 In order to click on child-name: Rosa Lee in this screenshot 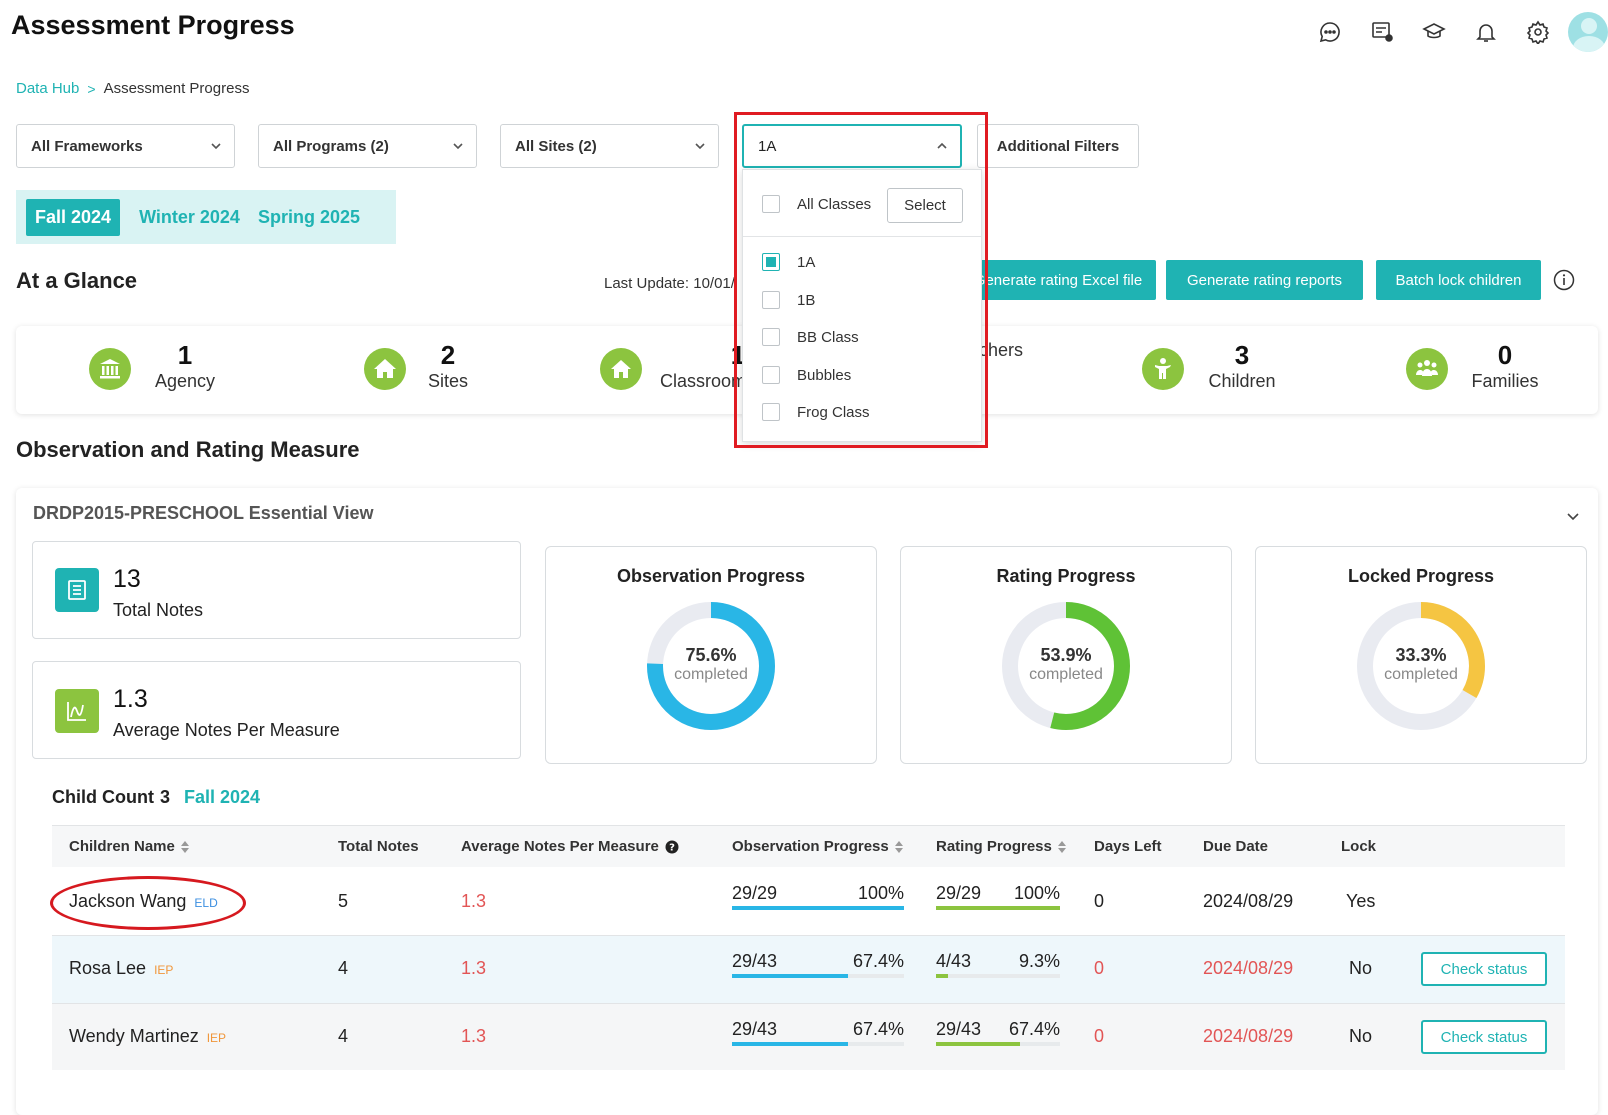, I will do `click(108, 968)`.